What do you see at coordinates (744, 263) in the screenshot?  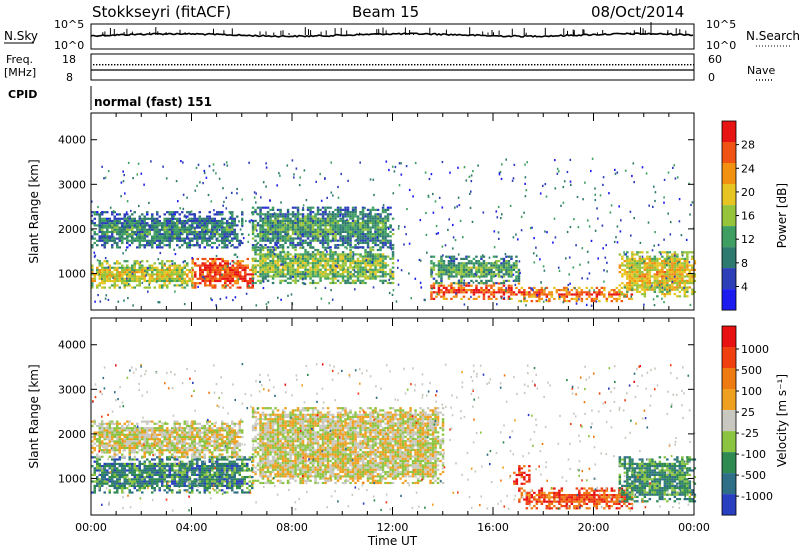 I see `colorbar-tick-label: 8` at bounding box center [744, 263].